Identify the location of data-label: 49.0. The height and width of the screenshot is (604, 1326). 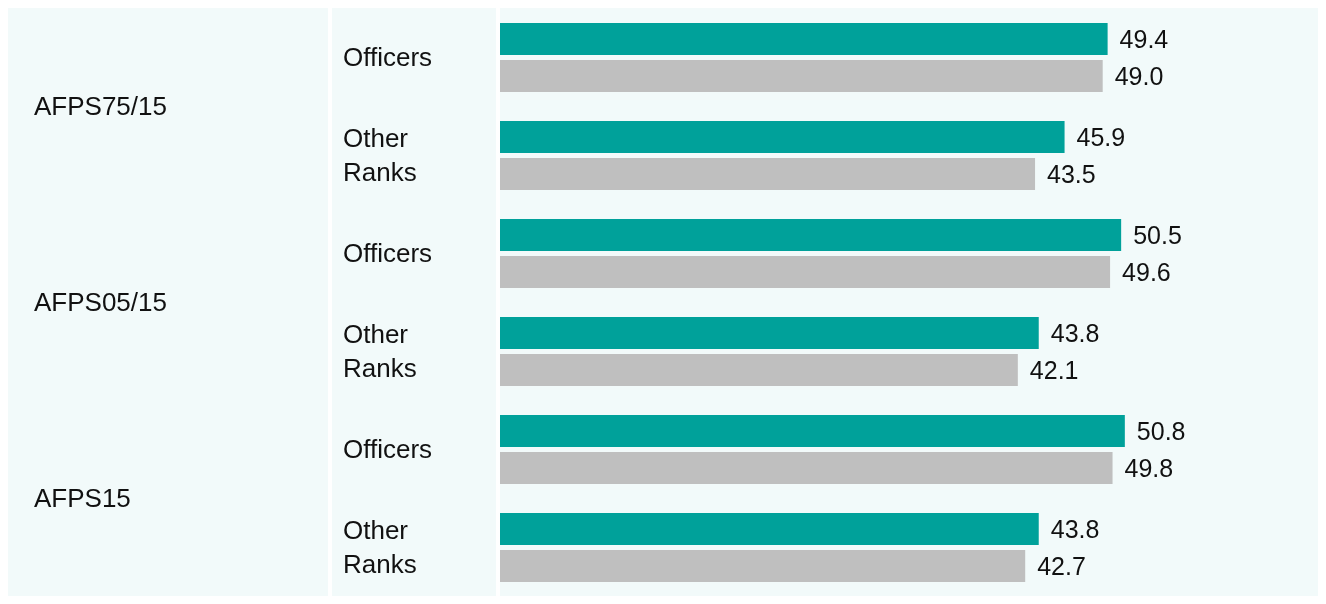
(1139, 75).